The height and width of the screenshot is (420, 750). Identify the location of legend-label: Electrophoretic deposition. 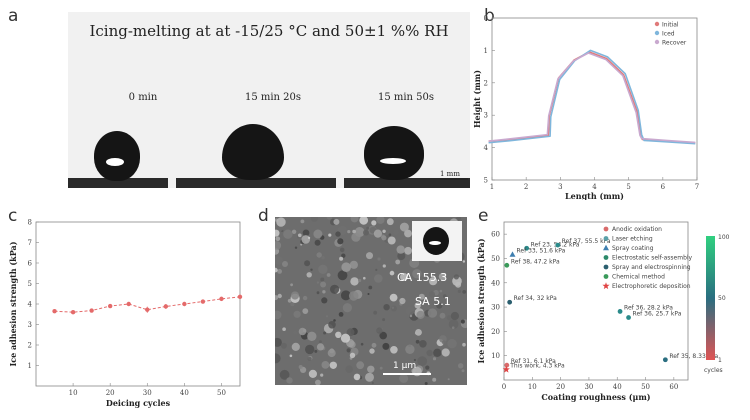
(651, 286).